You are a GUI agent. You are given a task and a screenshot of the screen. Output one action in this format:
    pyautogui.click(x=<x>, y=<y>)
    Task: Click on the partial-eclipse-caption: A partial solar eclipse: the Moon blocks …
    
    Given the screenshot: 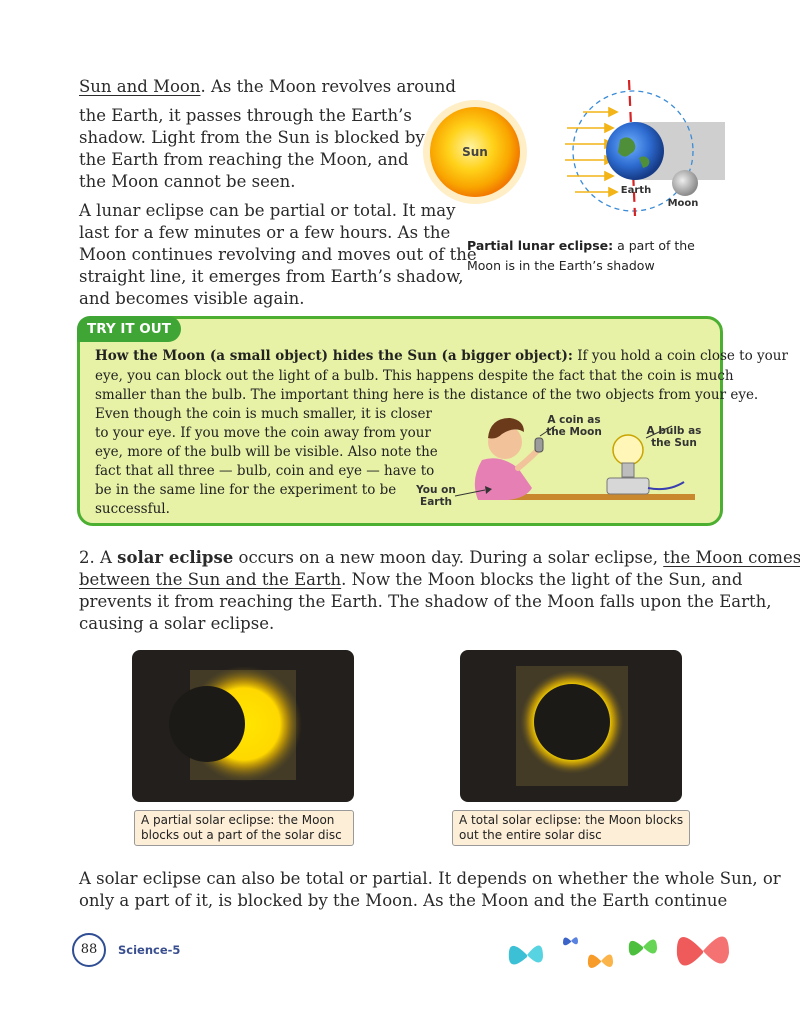 What is the action you would take?
    pyautogui.click(x=244, y=828)
    